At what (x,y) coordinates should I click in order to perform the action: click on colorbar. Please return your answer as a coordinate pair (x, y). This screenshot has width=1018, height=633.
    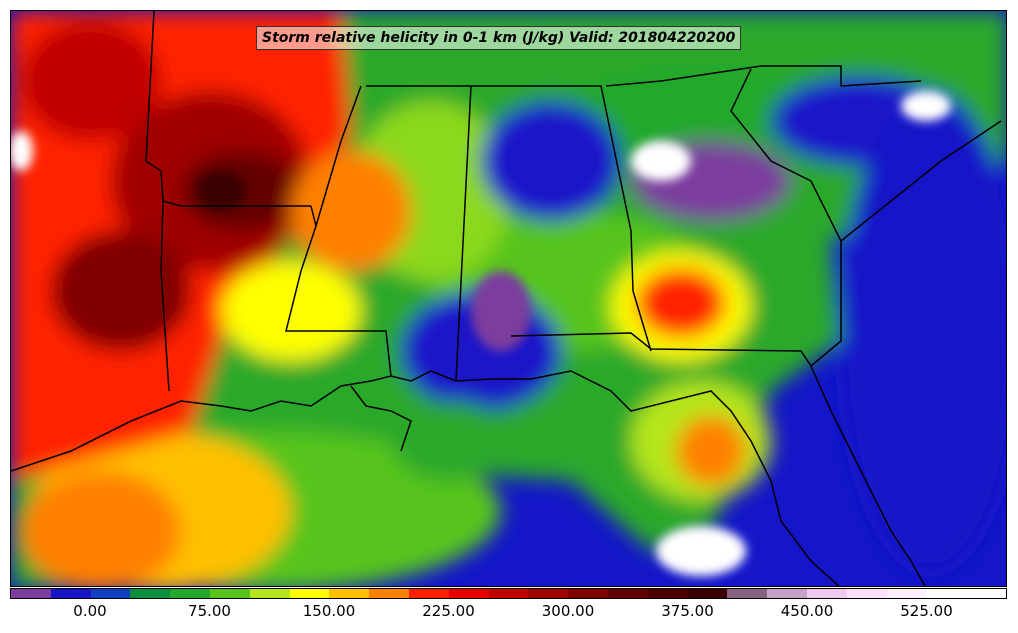
    Looking at the image, I should click on (508, 593).